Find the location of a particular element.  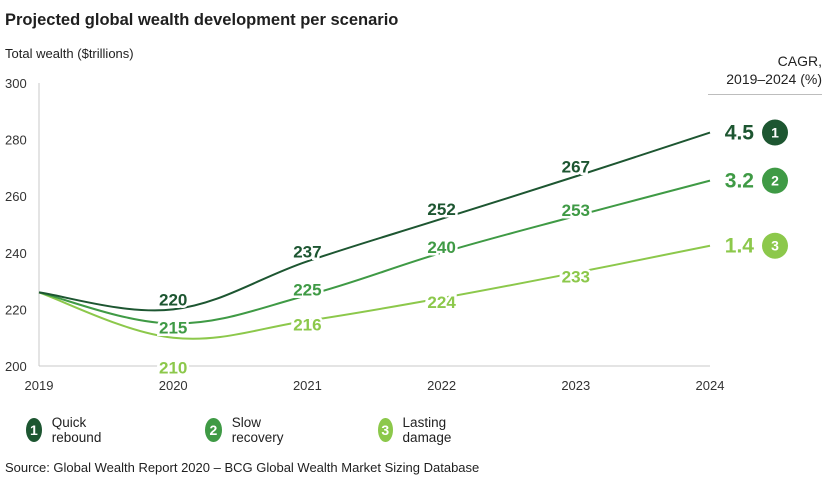

x-tick-label: 2021 is located at coordinates (307, 385).